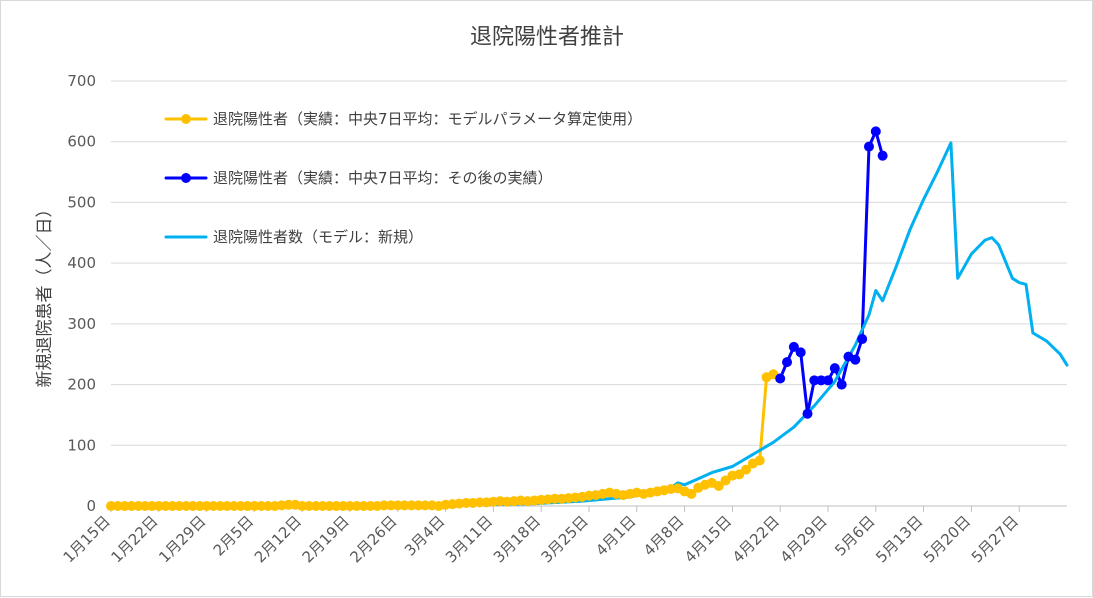 This screenshot has width=1093, height=598. What do you see at coordinates (469, 539) in the screenshot?
I see `x-tick-label: 3月11日` at bounding box center [469, 539].